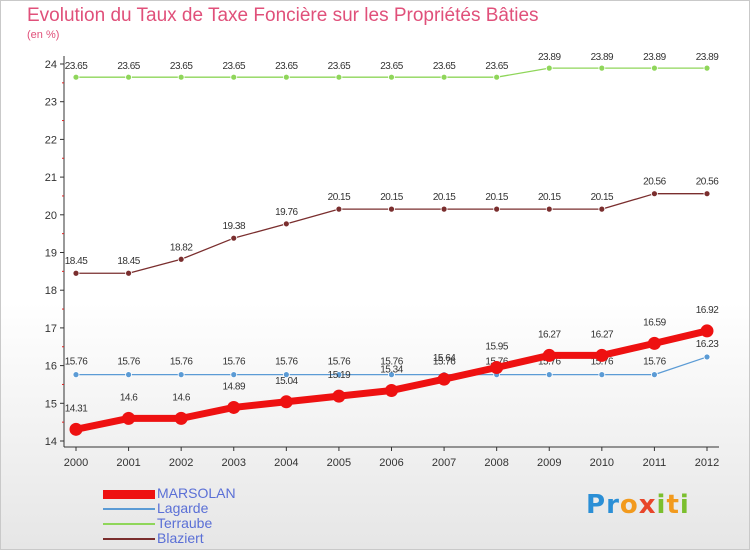  Describe the element at coordinates (51, 178) in the screenshot. I see `y-tick-label: 21` at that location.